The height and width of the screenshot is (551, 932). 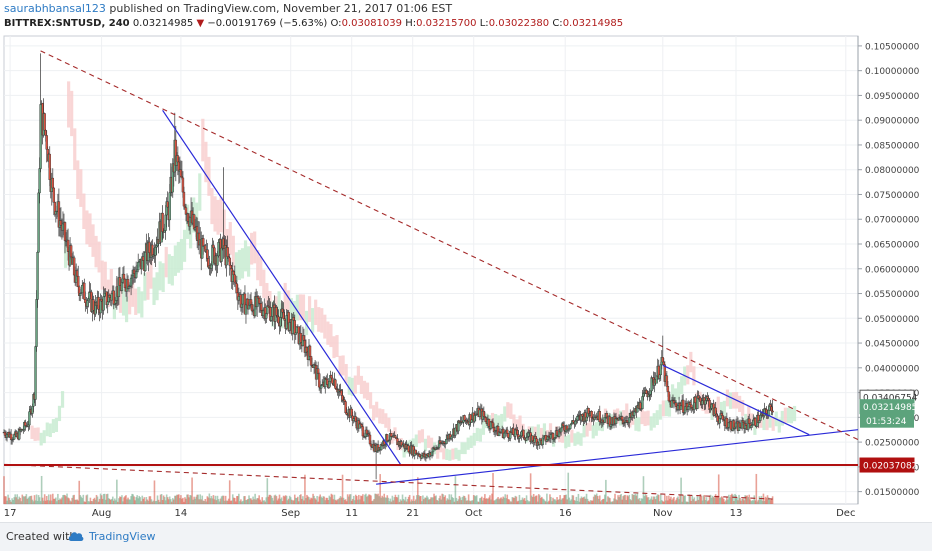 I want to click on y-tick-label: 0.10500000, so click(x=892, y=47).